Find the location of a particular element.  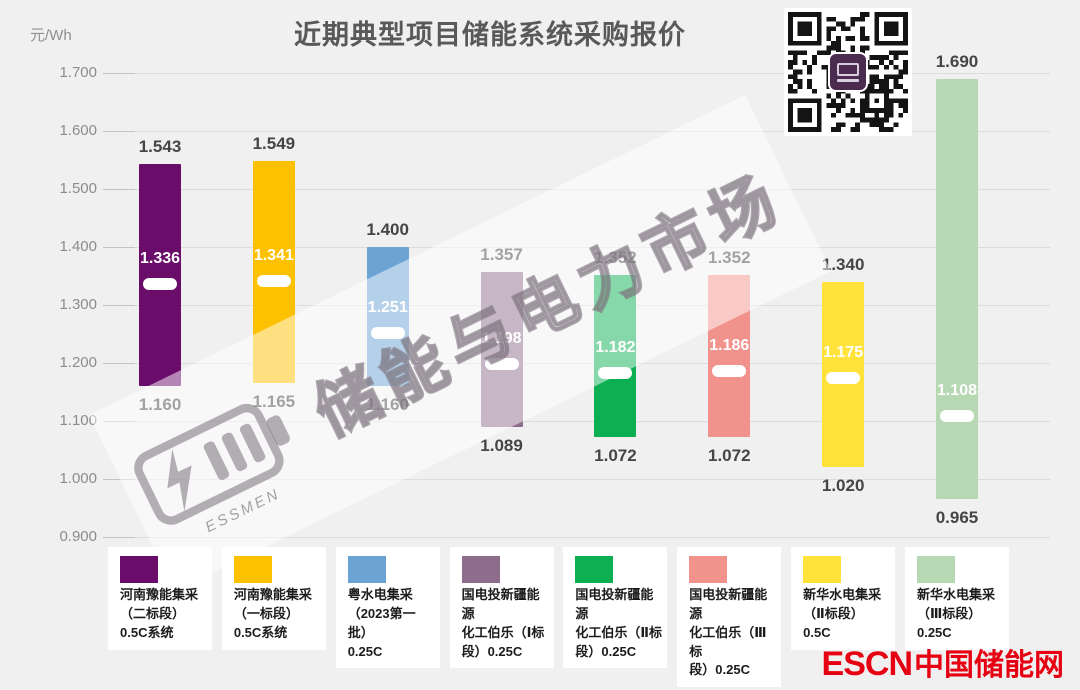

min-value-label: 1.165 is located at coordinates (274, 402).